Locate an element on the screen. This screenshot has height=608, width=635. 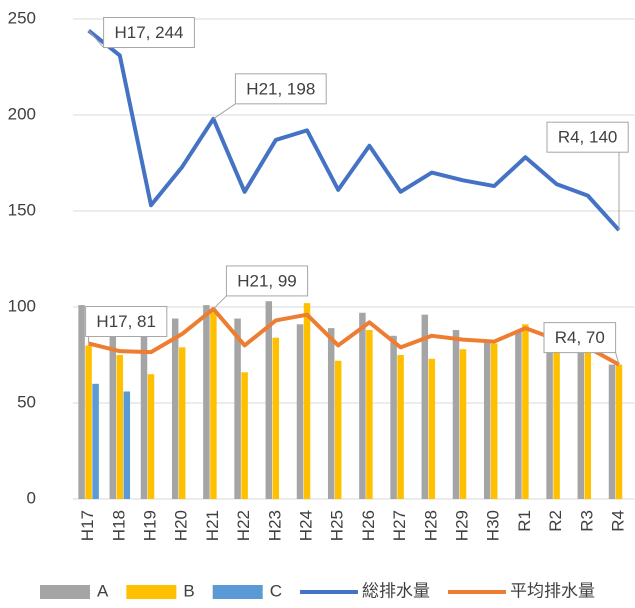
x-tick-label: H19 is located at coordinates (149, 525).